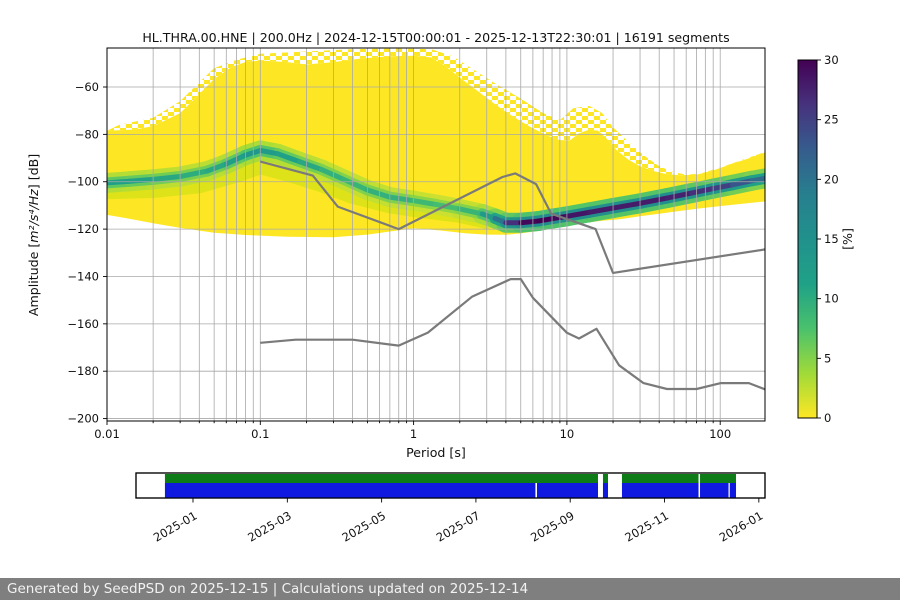 This screenshot has height=600, width=900. I want to click on colorbar-label: [%], so click(847, 239).